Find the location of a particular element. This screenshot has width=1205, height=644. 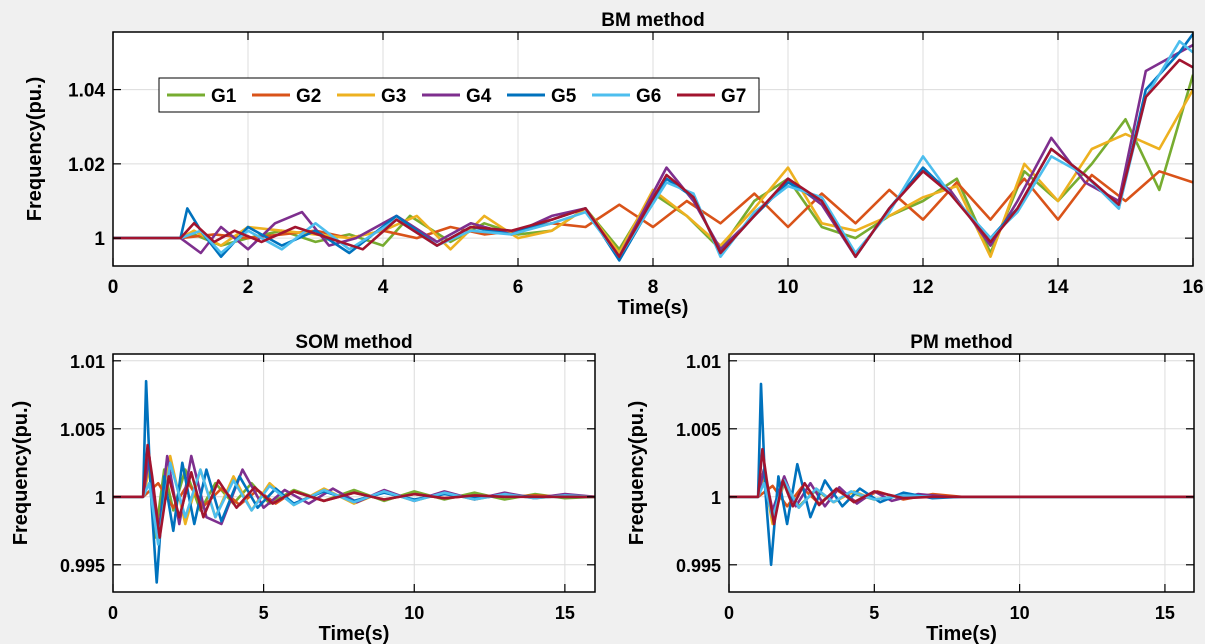

legend-label-g6: G6 is located at coordinates (648, 96).